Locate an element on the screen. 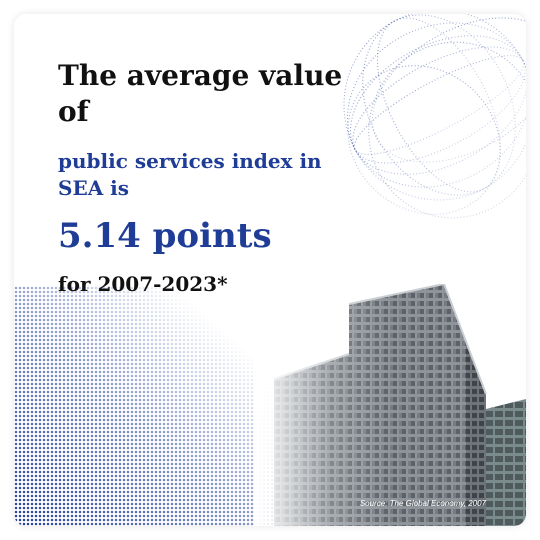 The height and width of the screenshot is (540, 540). subhead-text: public services index in SEA is is located at coordinates (190, 174).